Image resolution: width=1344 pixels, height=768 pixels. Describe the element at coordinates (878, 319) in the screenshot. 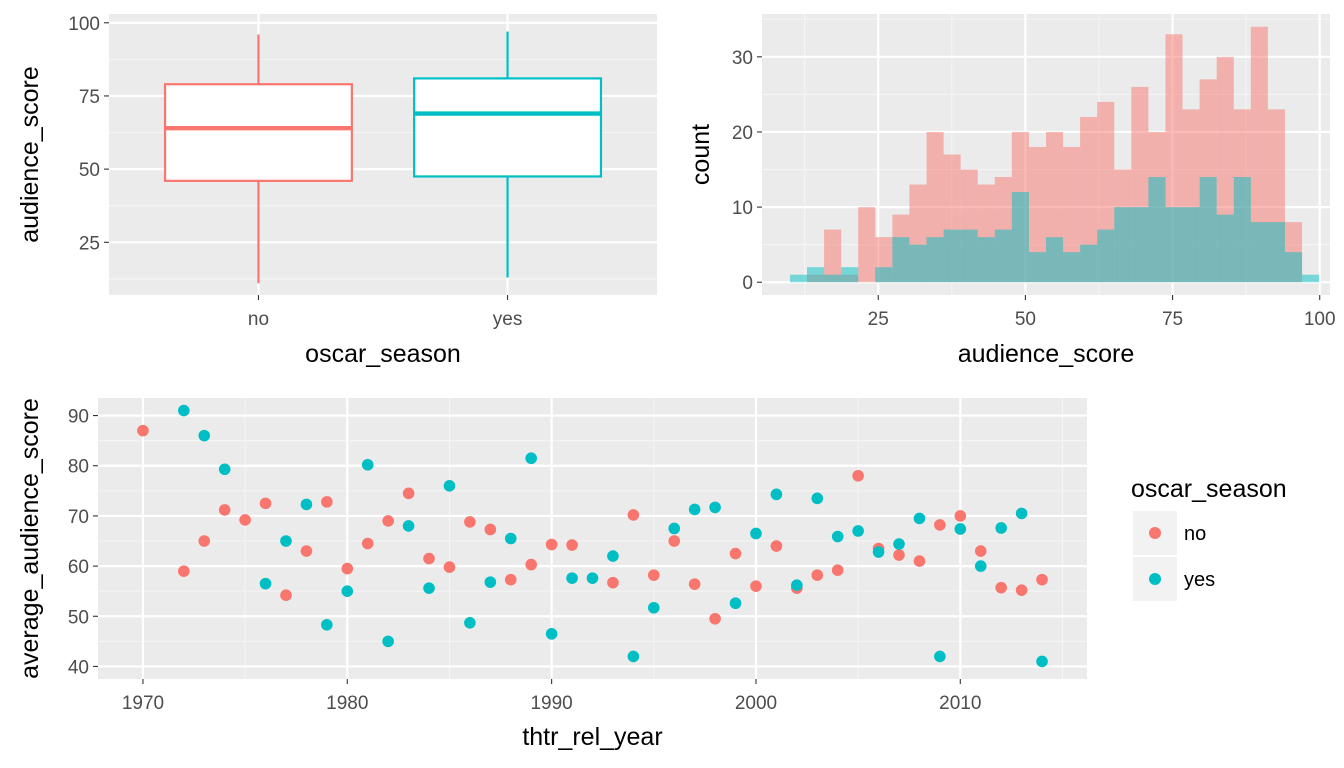

I see `x-tick-label: 25` at that location.